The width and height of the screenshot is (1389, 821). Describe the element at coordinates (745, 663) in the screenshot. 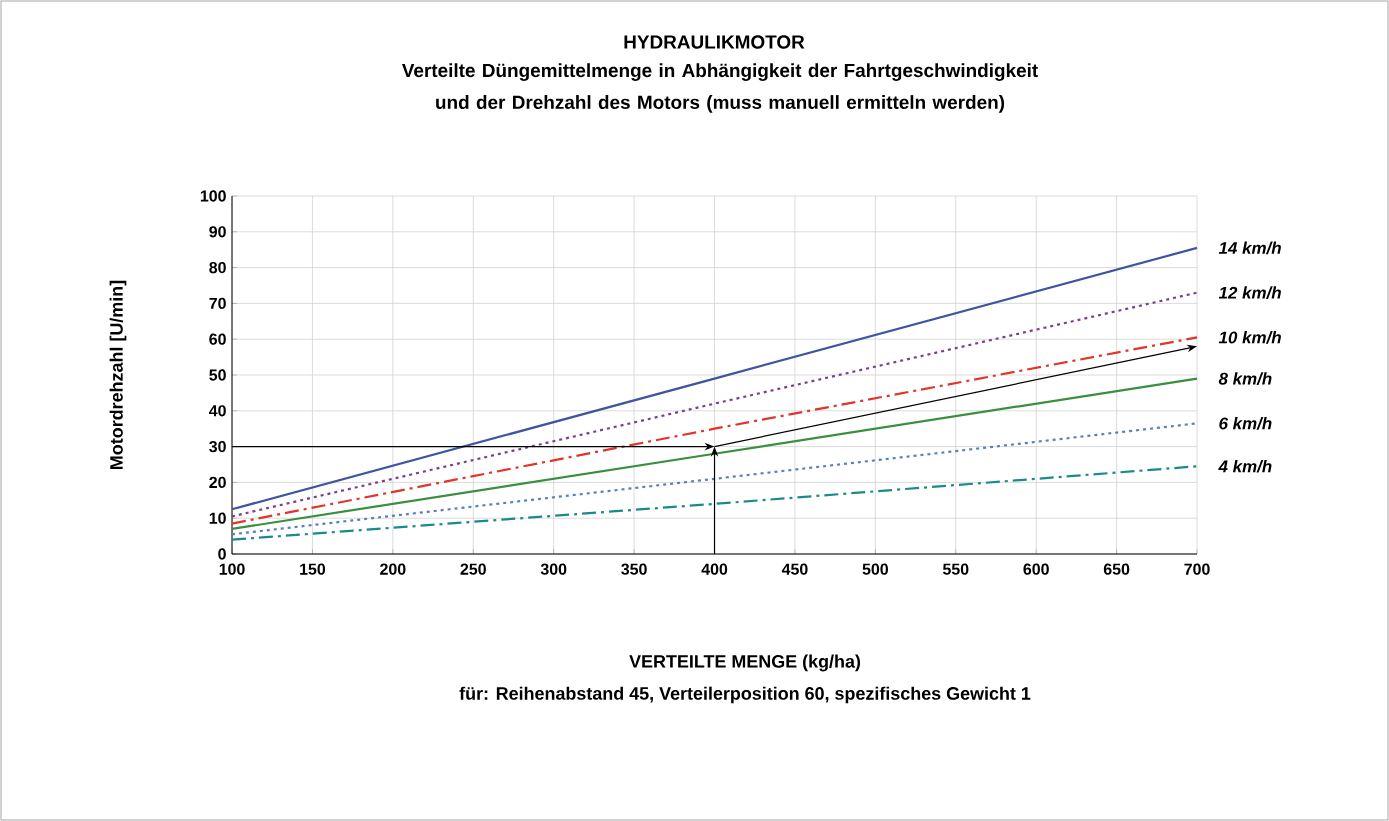

I see `x-axis-title: VERTEILTE MENGE (kg/ha)` at that location.